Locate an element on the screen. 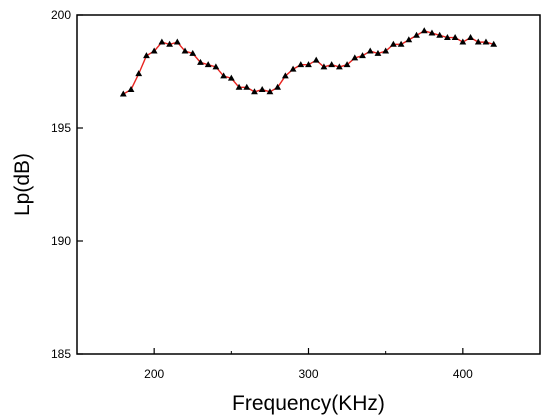 The height and width of the screenshot is (420, 550). y-tick-label: 190 is located at coordinates (61, 241).